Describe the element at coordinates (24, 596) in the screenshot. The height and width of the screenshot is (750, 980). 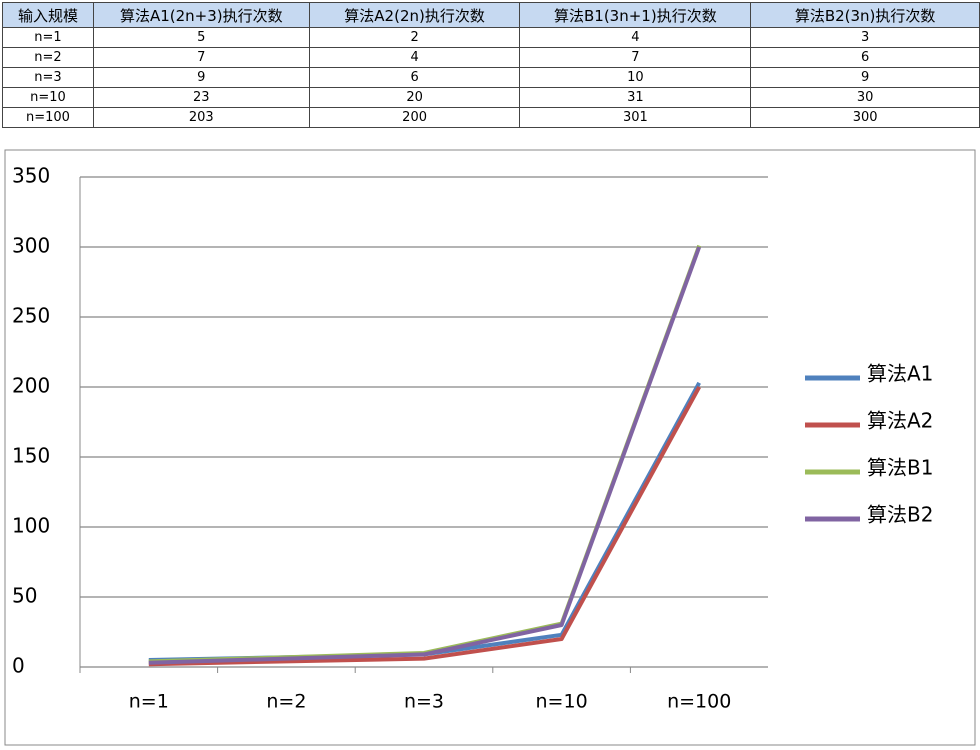
I see `y-tick-label: 50` at that location.